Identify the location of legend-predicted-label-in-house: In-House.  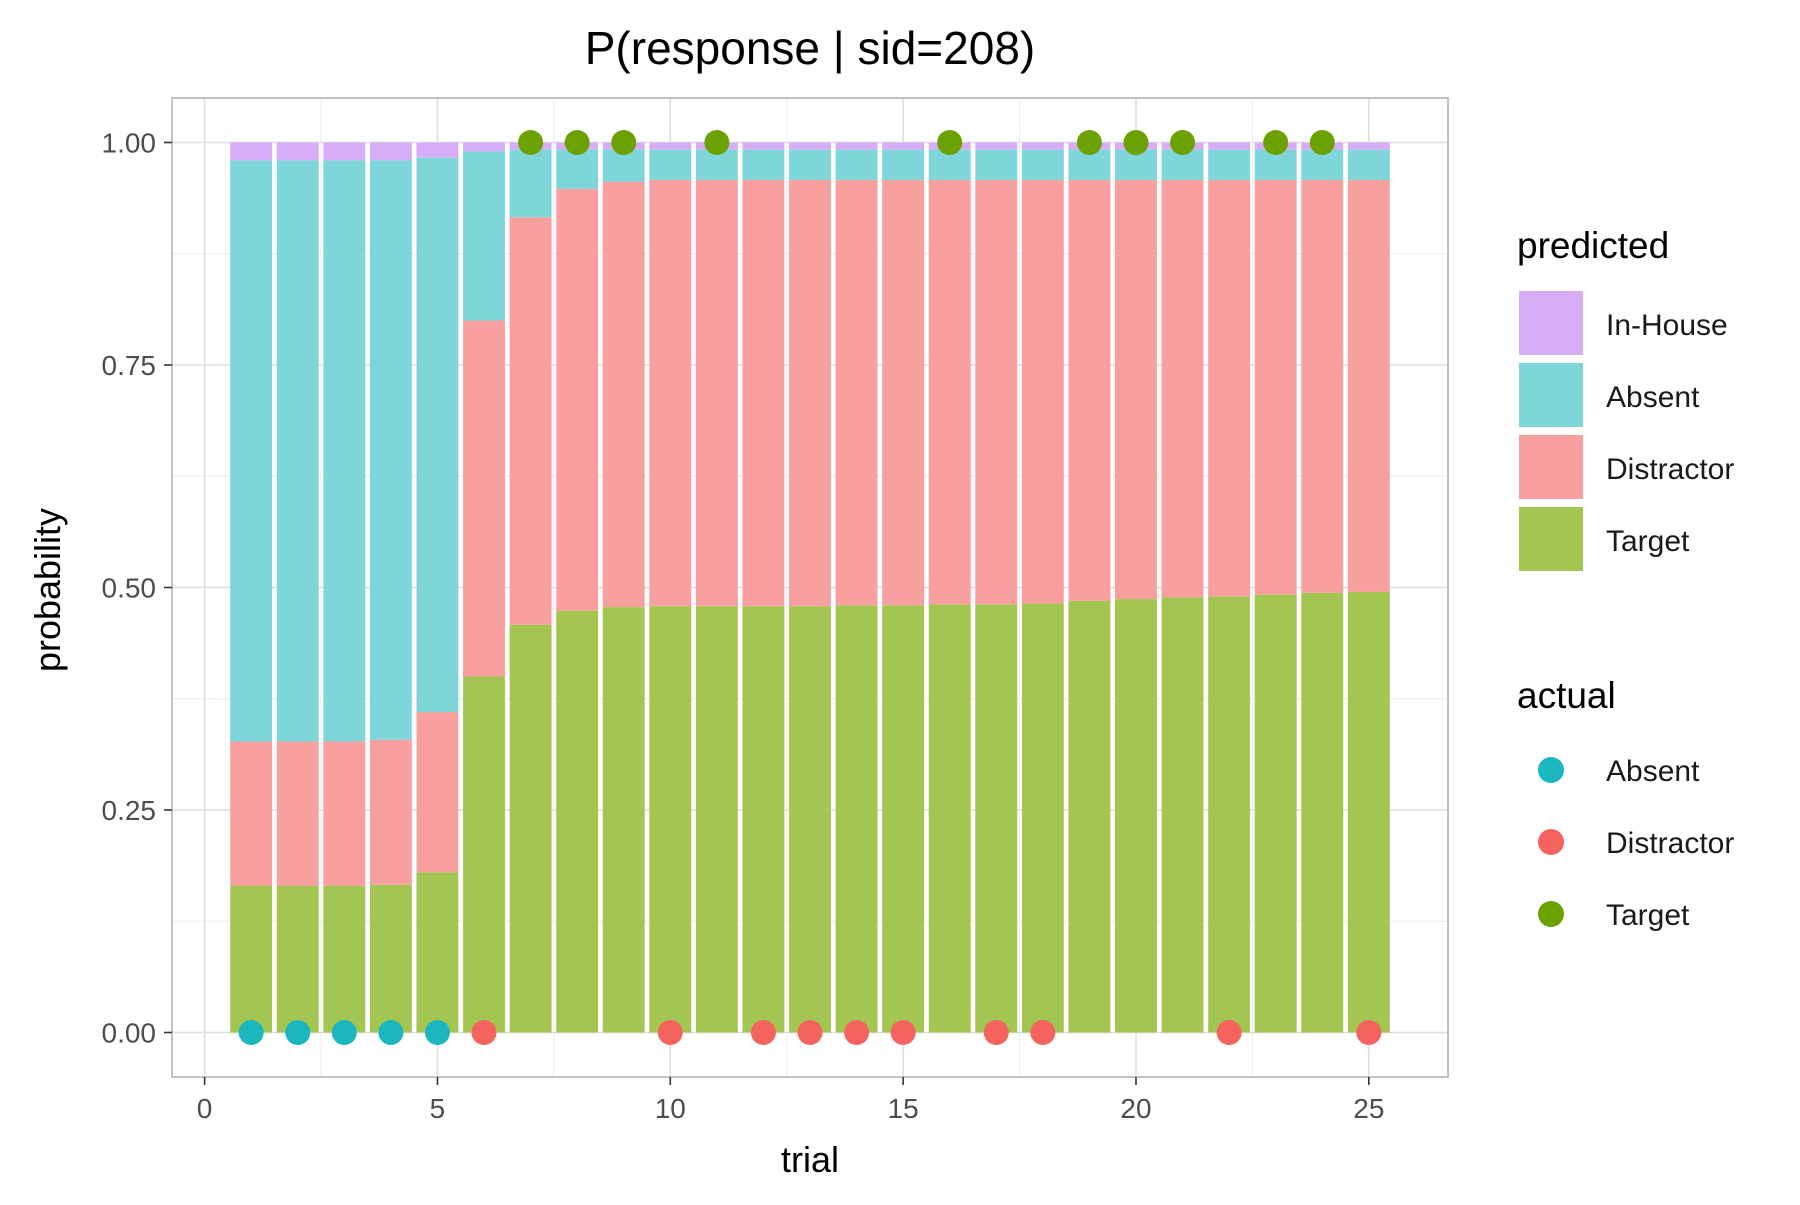
(1667, 325).